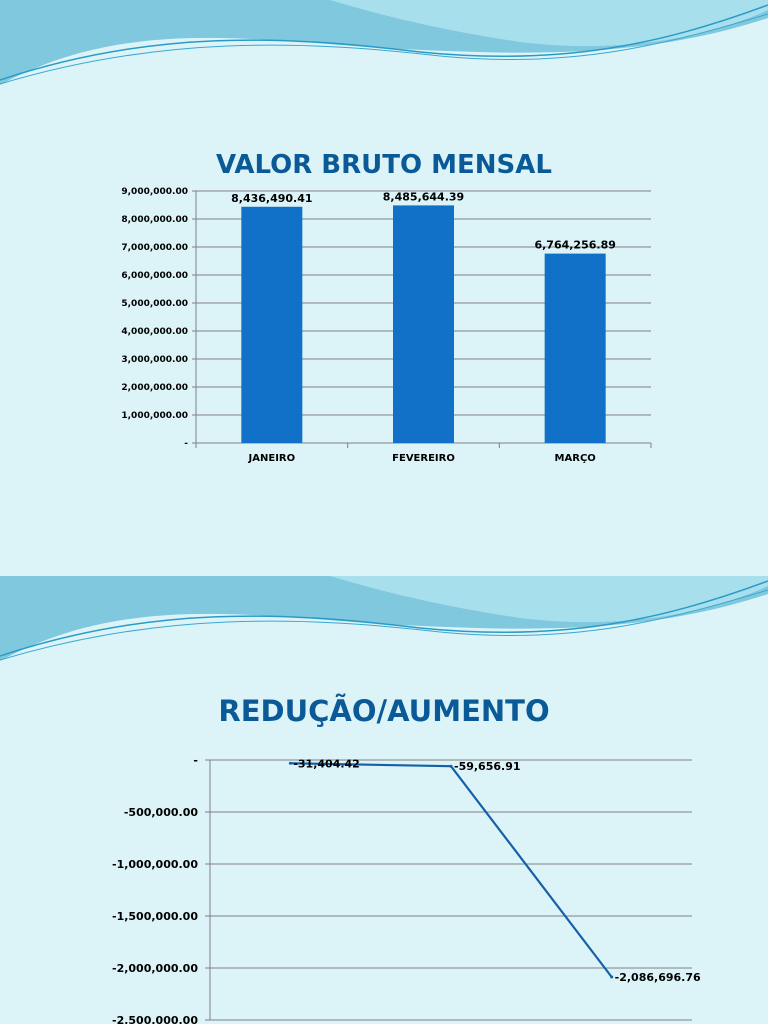  What do you see at coordinates (154, 416) in the screenshot?
I see `y-tick-label: 1,000,000.00` at bounding box center [154, 416].